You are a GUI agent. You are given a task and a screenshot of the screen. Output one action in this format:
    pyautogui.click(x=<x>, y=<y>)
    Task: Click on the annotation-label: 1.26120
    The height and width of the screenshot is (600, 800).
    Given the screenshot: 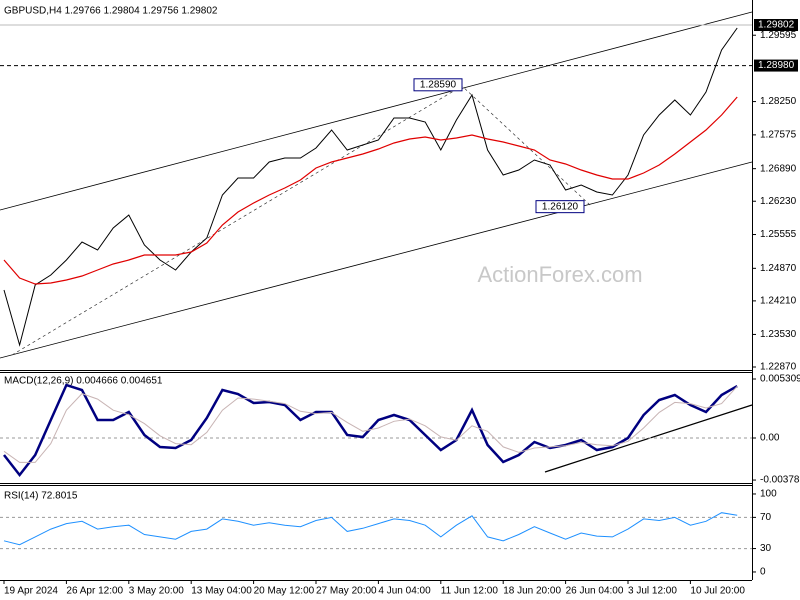 What is the action you would take?
    pyautogui.click(x=560, y=206)
    